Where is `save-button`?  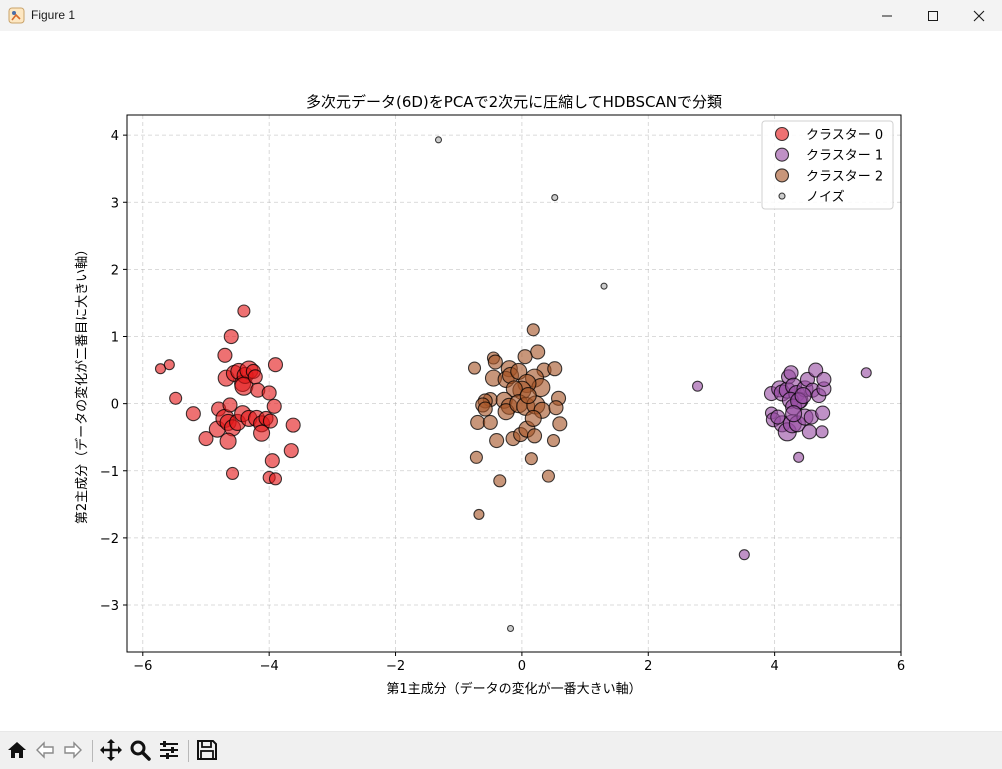
save-button is located at coordinates (207, 750).